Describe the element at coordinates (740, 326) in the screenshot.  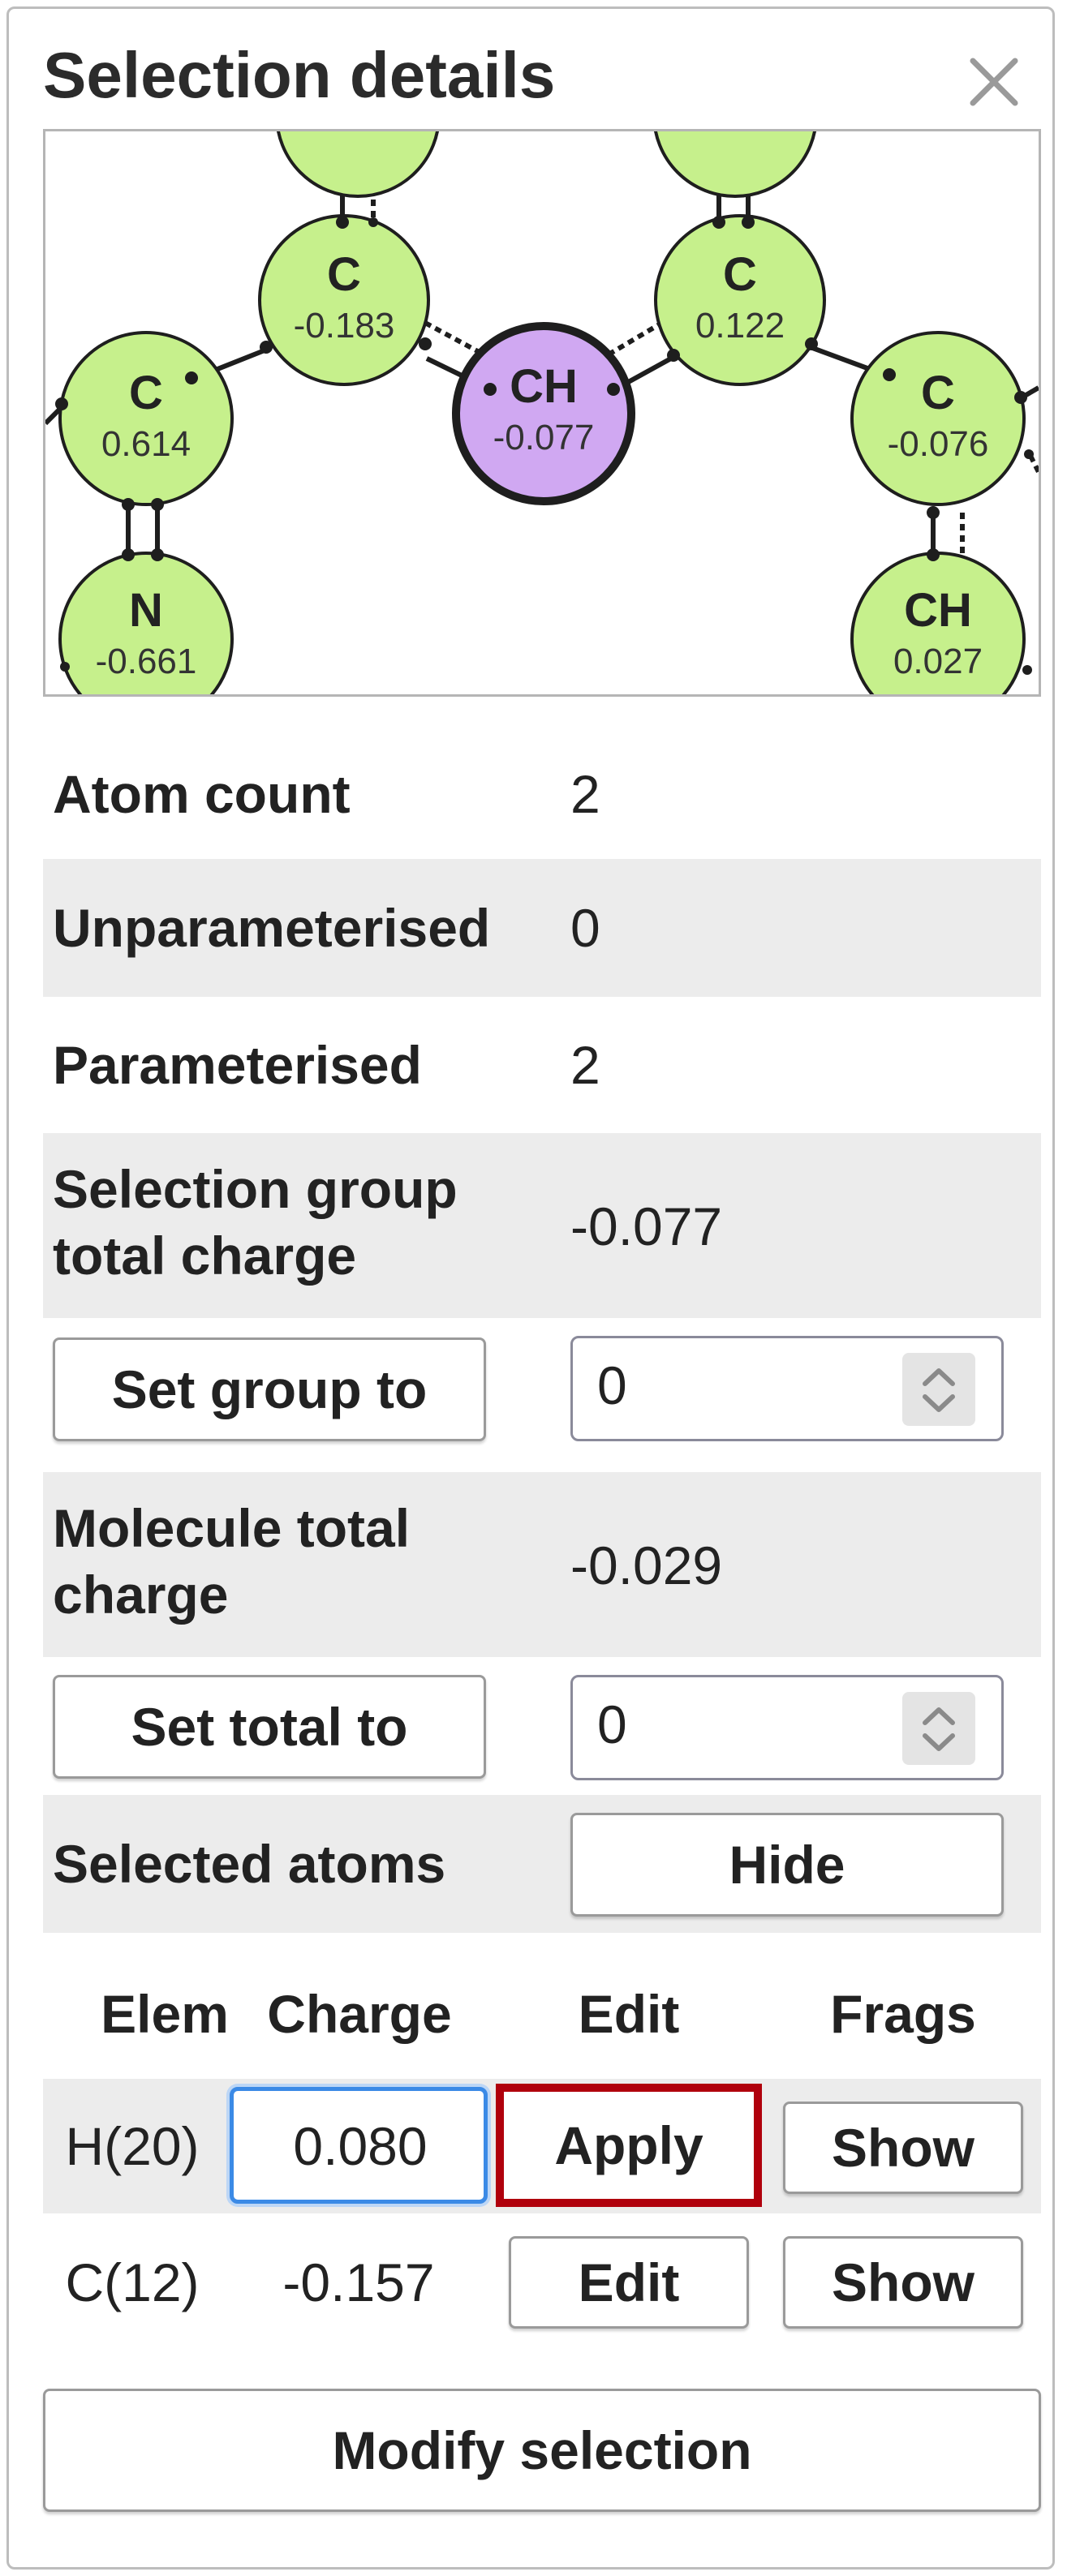
I see `svg-text: 0.122` at that location.